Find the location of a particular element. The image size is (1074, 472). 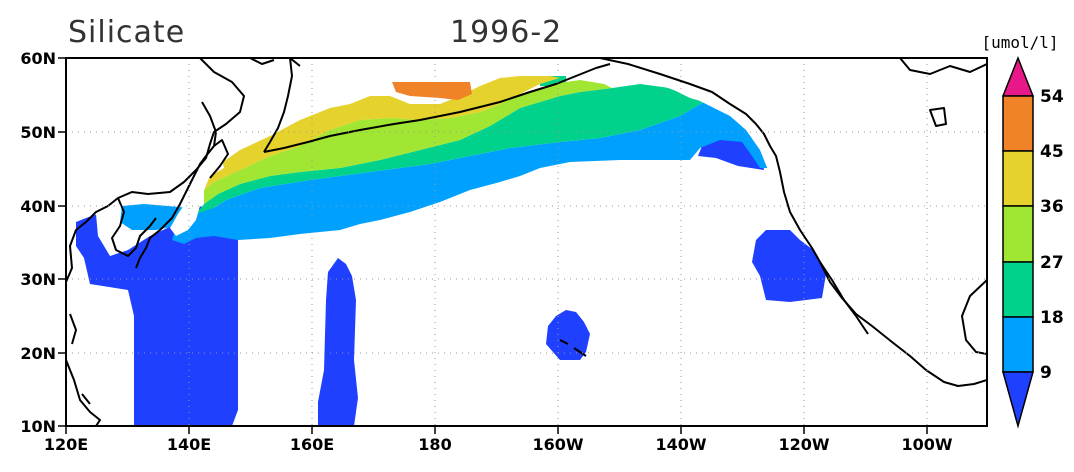

coast-hawaii is located at coordinates (573, 348).